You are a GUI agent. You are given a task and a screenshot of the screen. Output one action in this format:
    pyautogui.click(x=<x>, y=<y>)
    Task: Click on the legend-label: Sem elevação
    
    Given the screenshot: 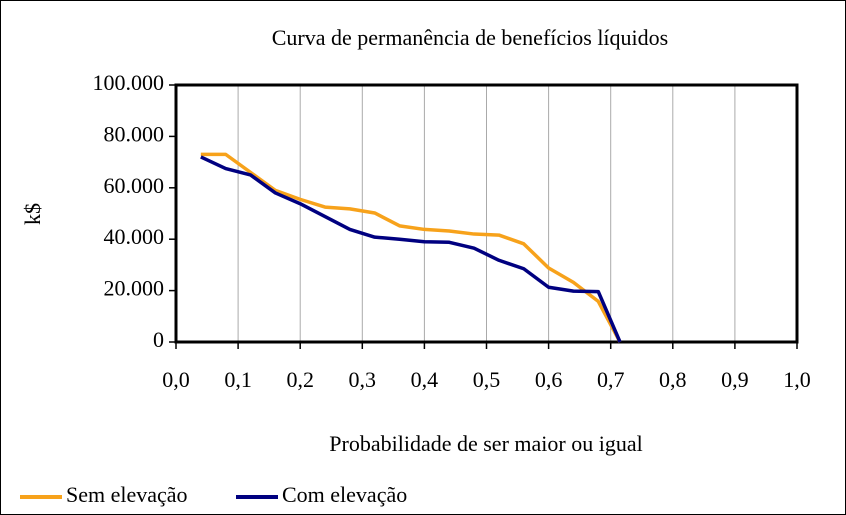 What is the action you would take?
    pyautogui.click(x=127, y=494)
    